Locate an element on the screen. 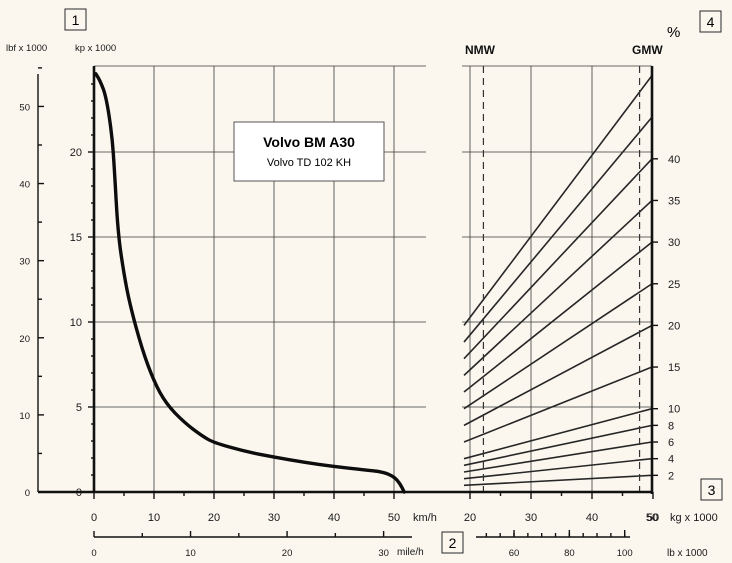  marker-1-box is located at coordinates (75, 19).